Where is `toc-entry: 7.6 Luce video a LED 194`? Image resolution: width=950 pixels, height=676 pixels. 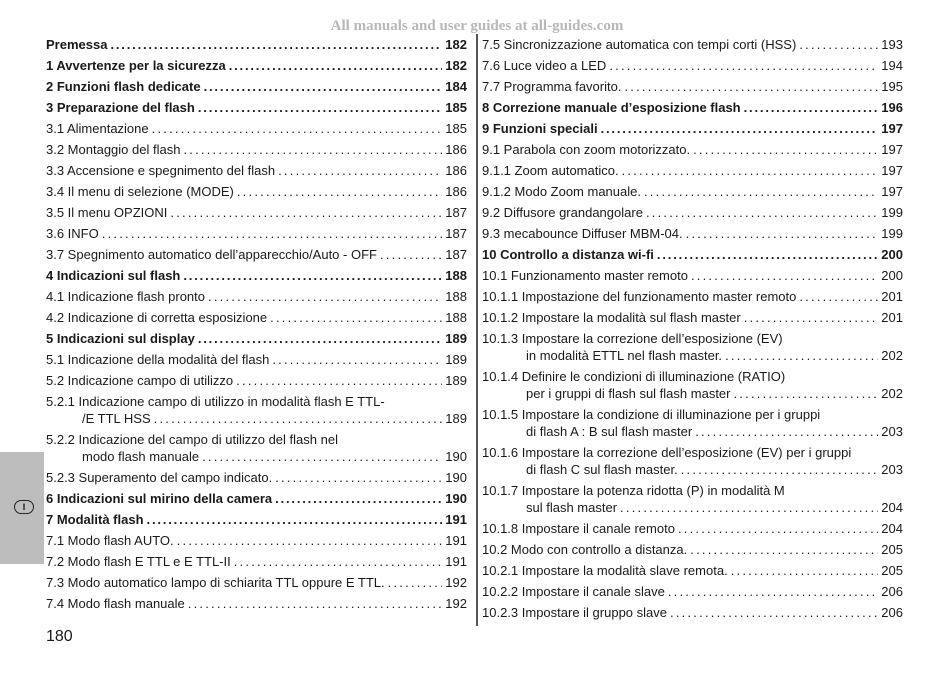
toc-entry: 7.6 Luce video a LED 194 is located at coordinates (692, 65).